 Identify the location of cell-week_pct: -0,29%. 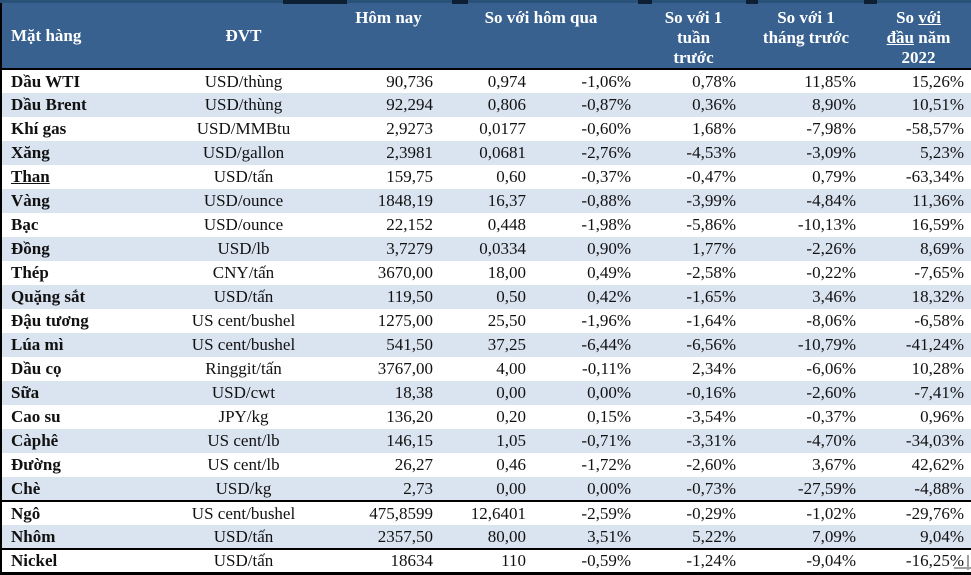
(693, 513).